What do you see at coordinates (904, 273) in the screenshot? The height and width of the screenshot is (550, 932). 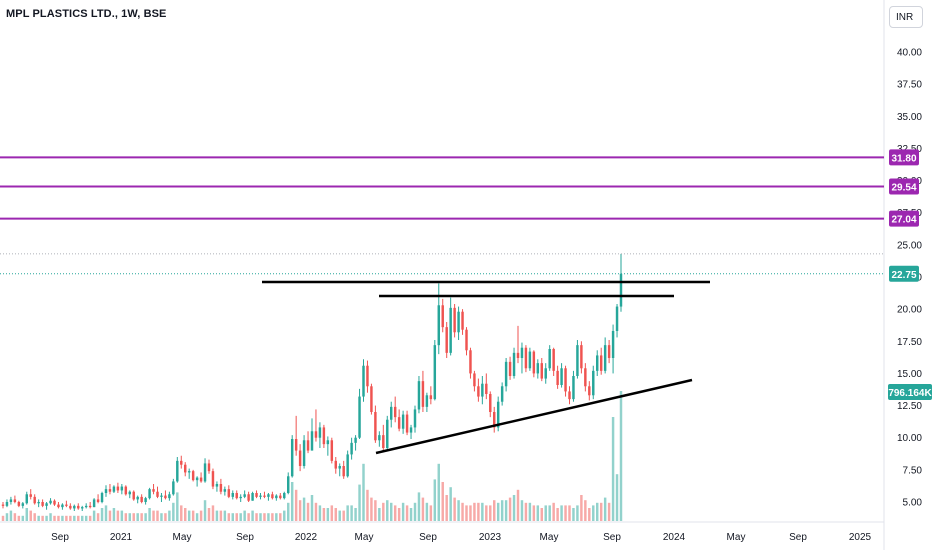 I see `last-price-badge` at bounding box center [904, 273].